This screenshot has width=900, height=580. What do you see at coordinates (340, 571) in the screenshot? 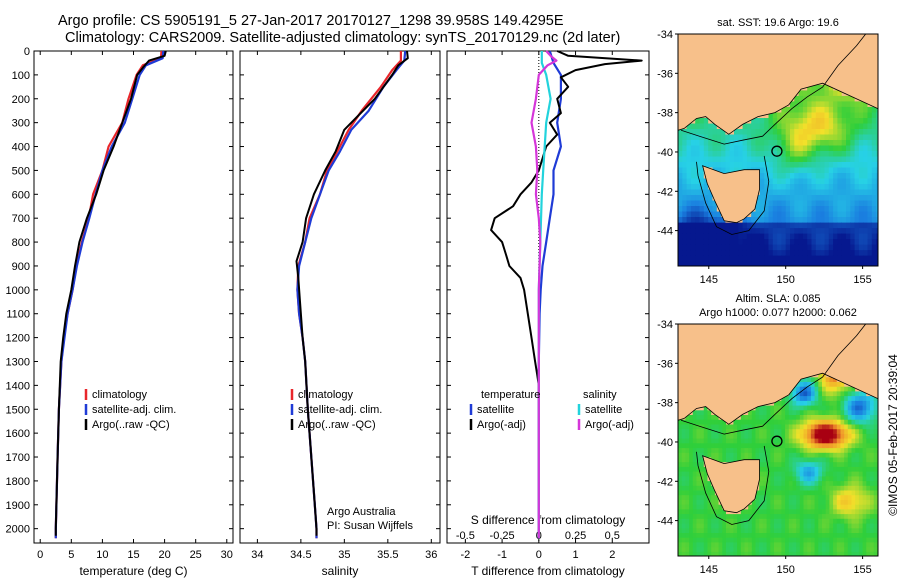
I see `salinity-xlabel: salinity` at bounding box center [340, 571].